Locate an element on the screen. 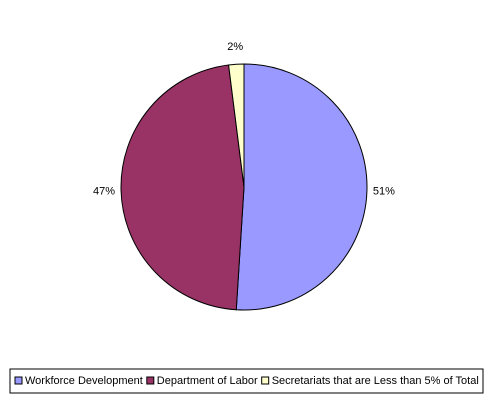 Image resolution: width=491 pixels, height=400 pixels. data-label: 2% is located at coordinates (235, 47).